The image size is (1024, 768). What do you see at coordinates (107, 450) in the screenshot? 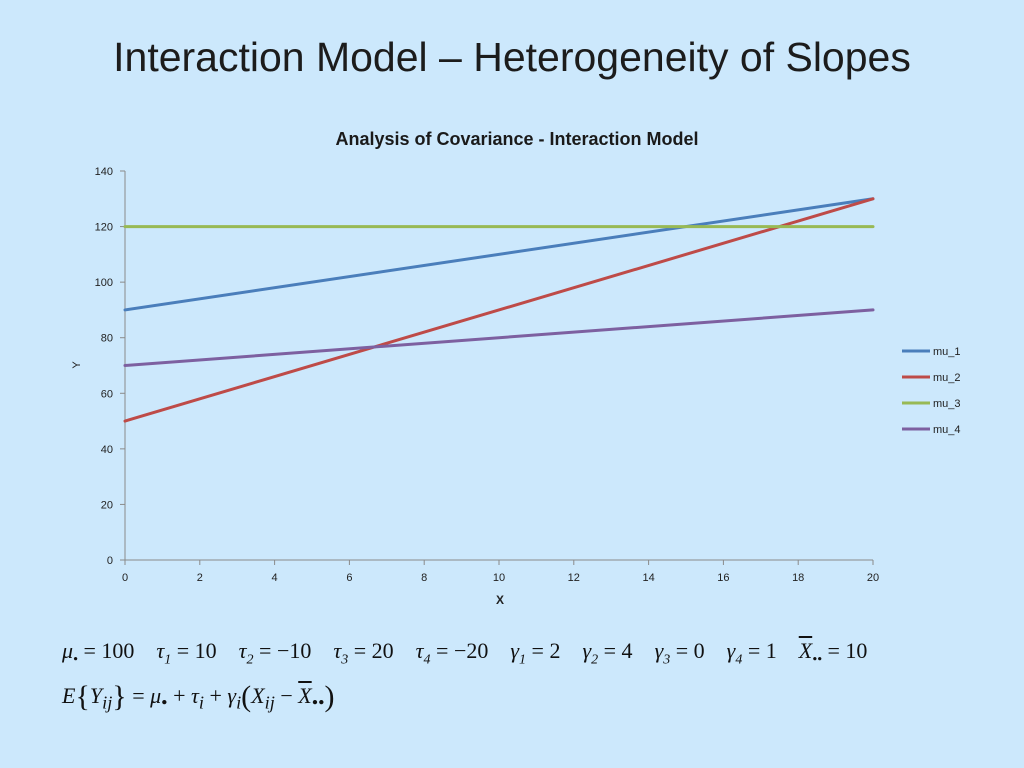
I see `y-tick-label: 40` at bounding box center [107, 450].